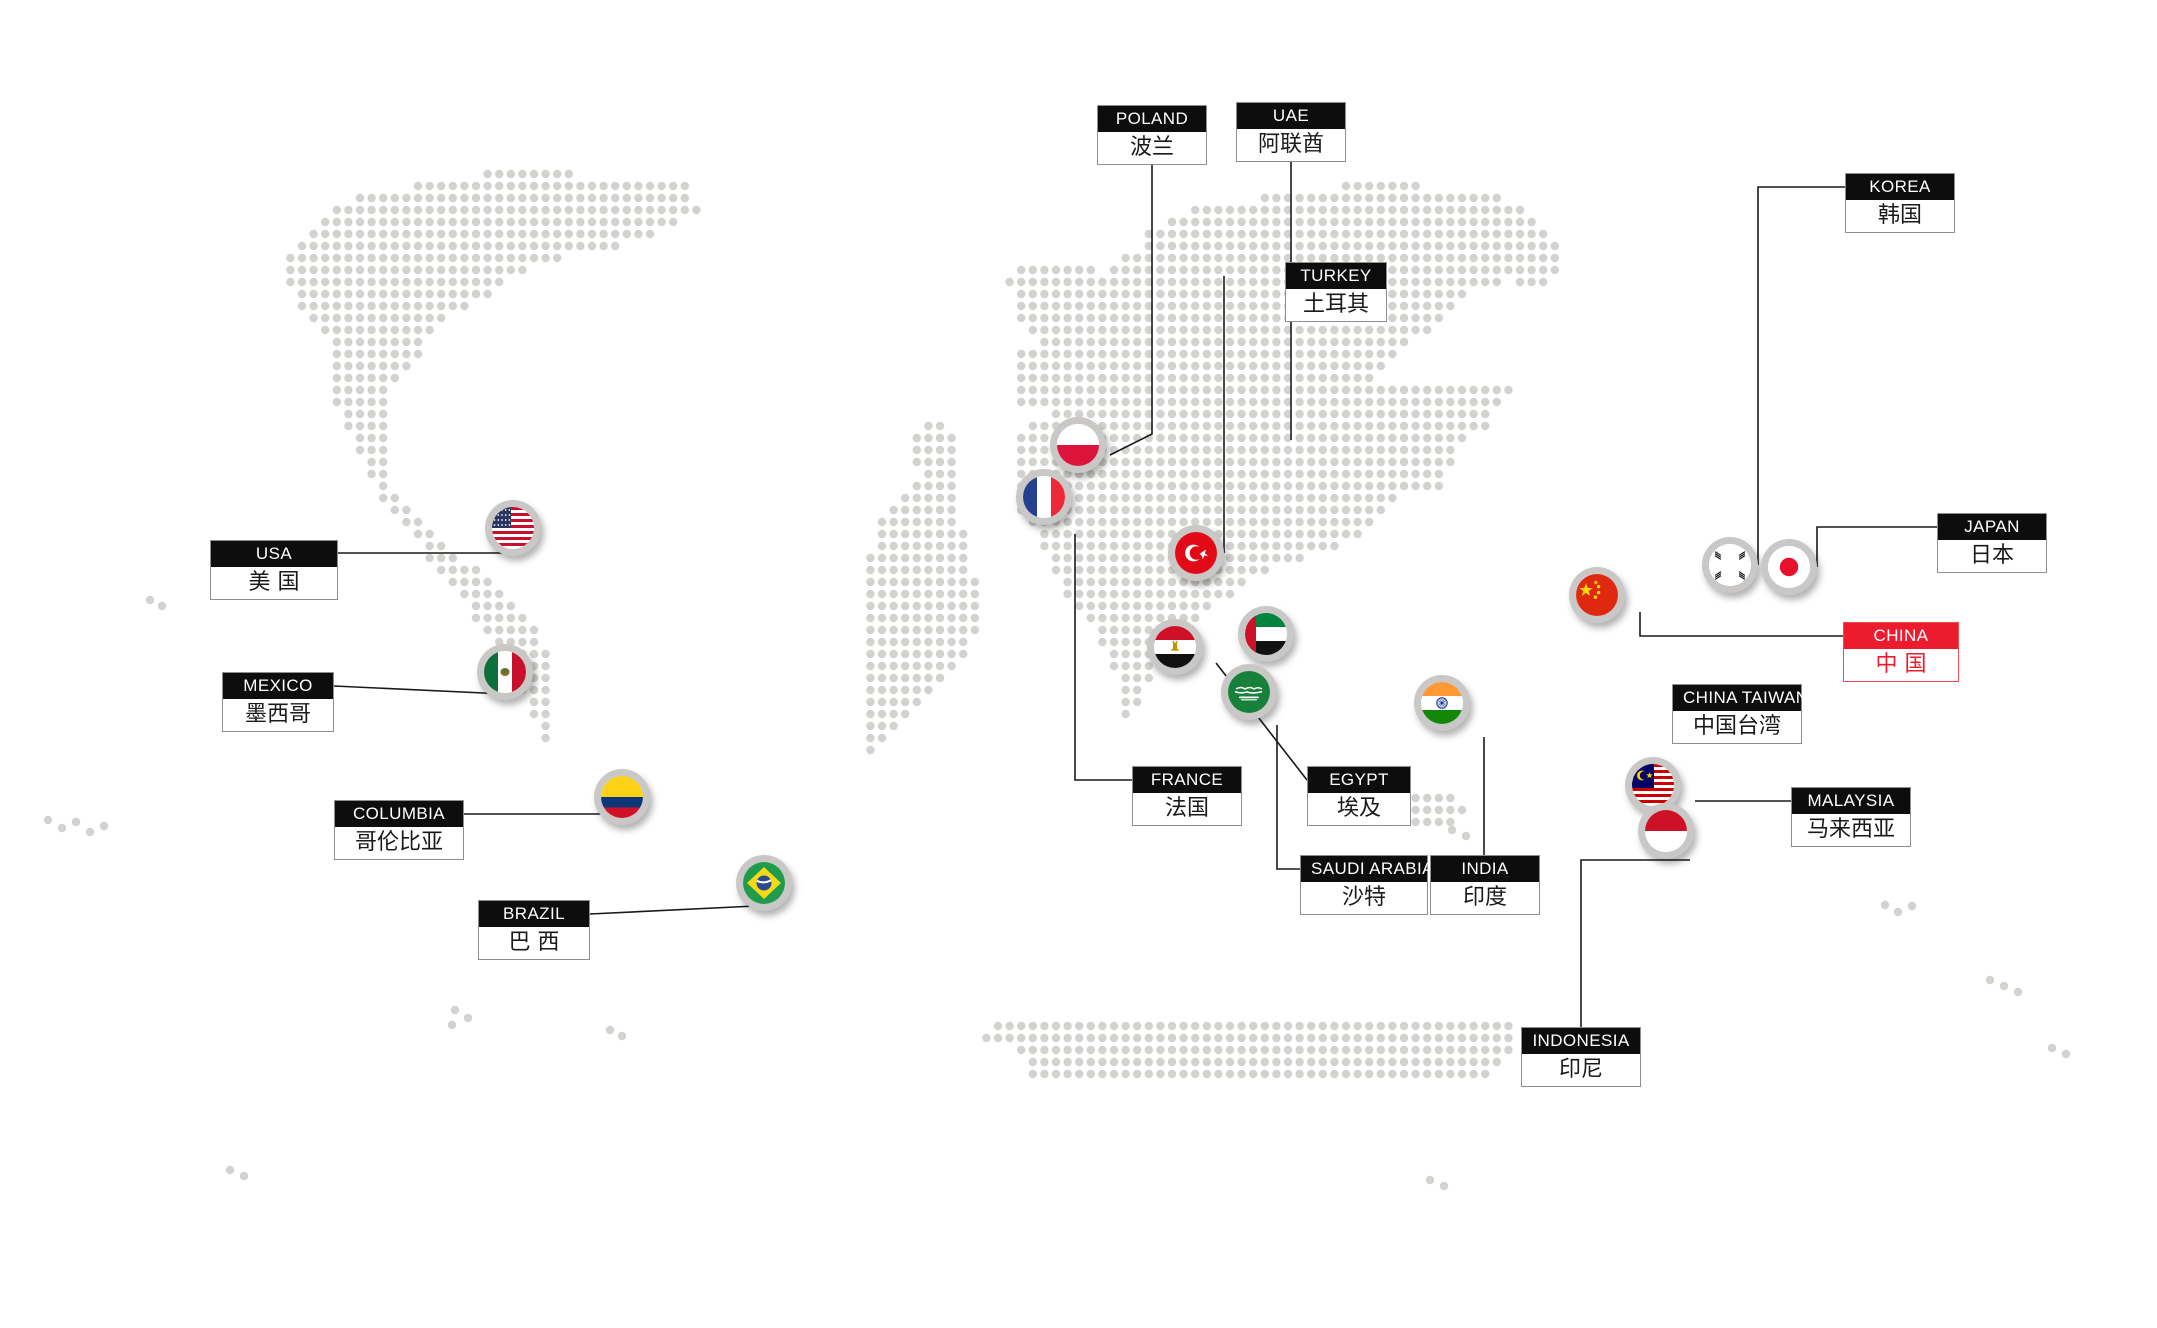 The width and height of the screenshot is (2157, 1328). I want to click on country-label-france: FRANCE 法国, so click(1187, 796).